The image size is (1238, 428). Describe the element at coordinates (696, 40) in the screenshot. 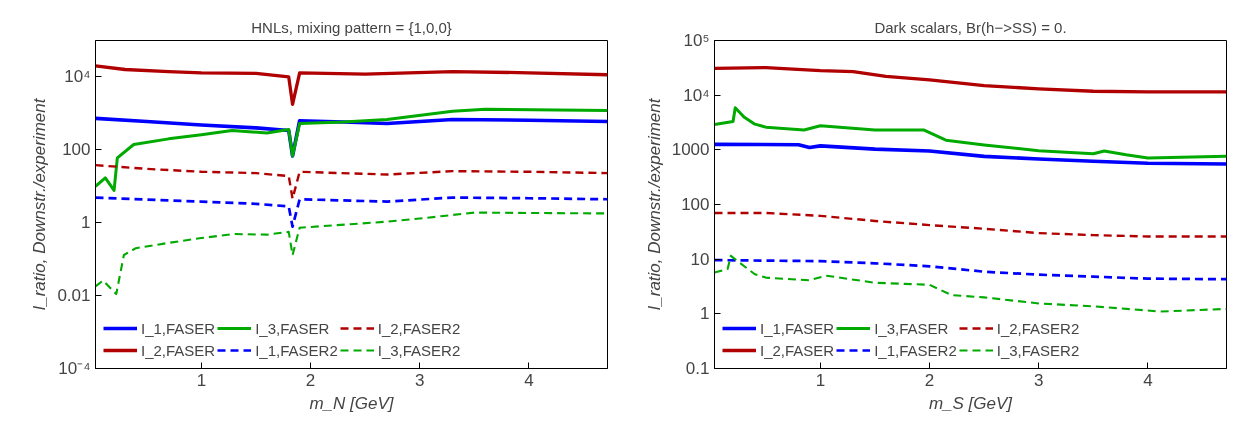

I see `y-tick-label: 10⁵` at that location.